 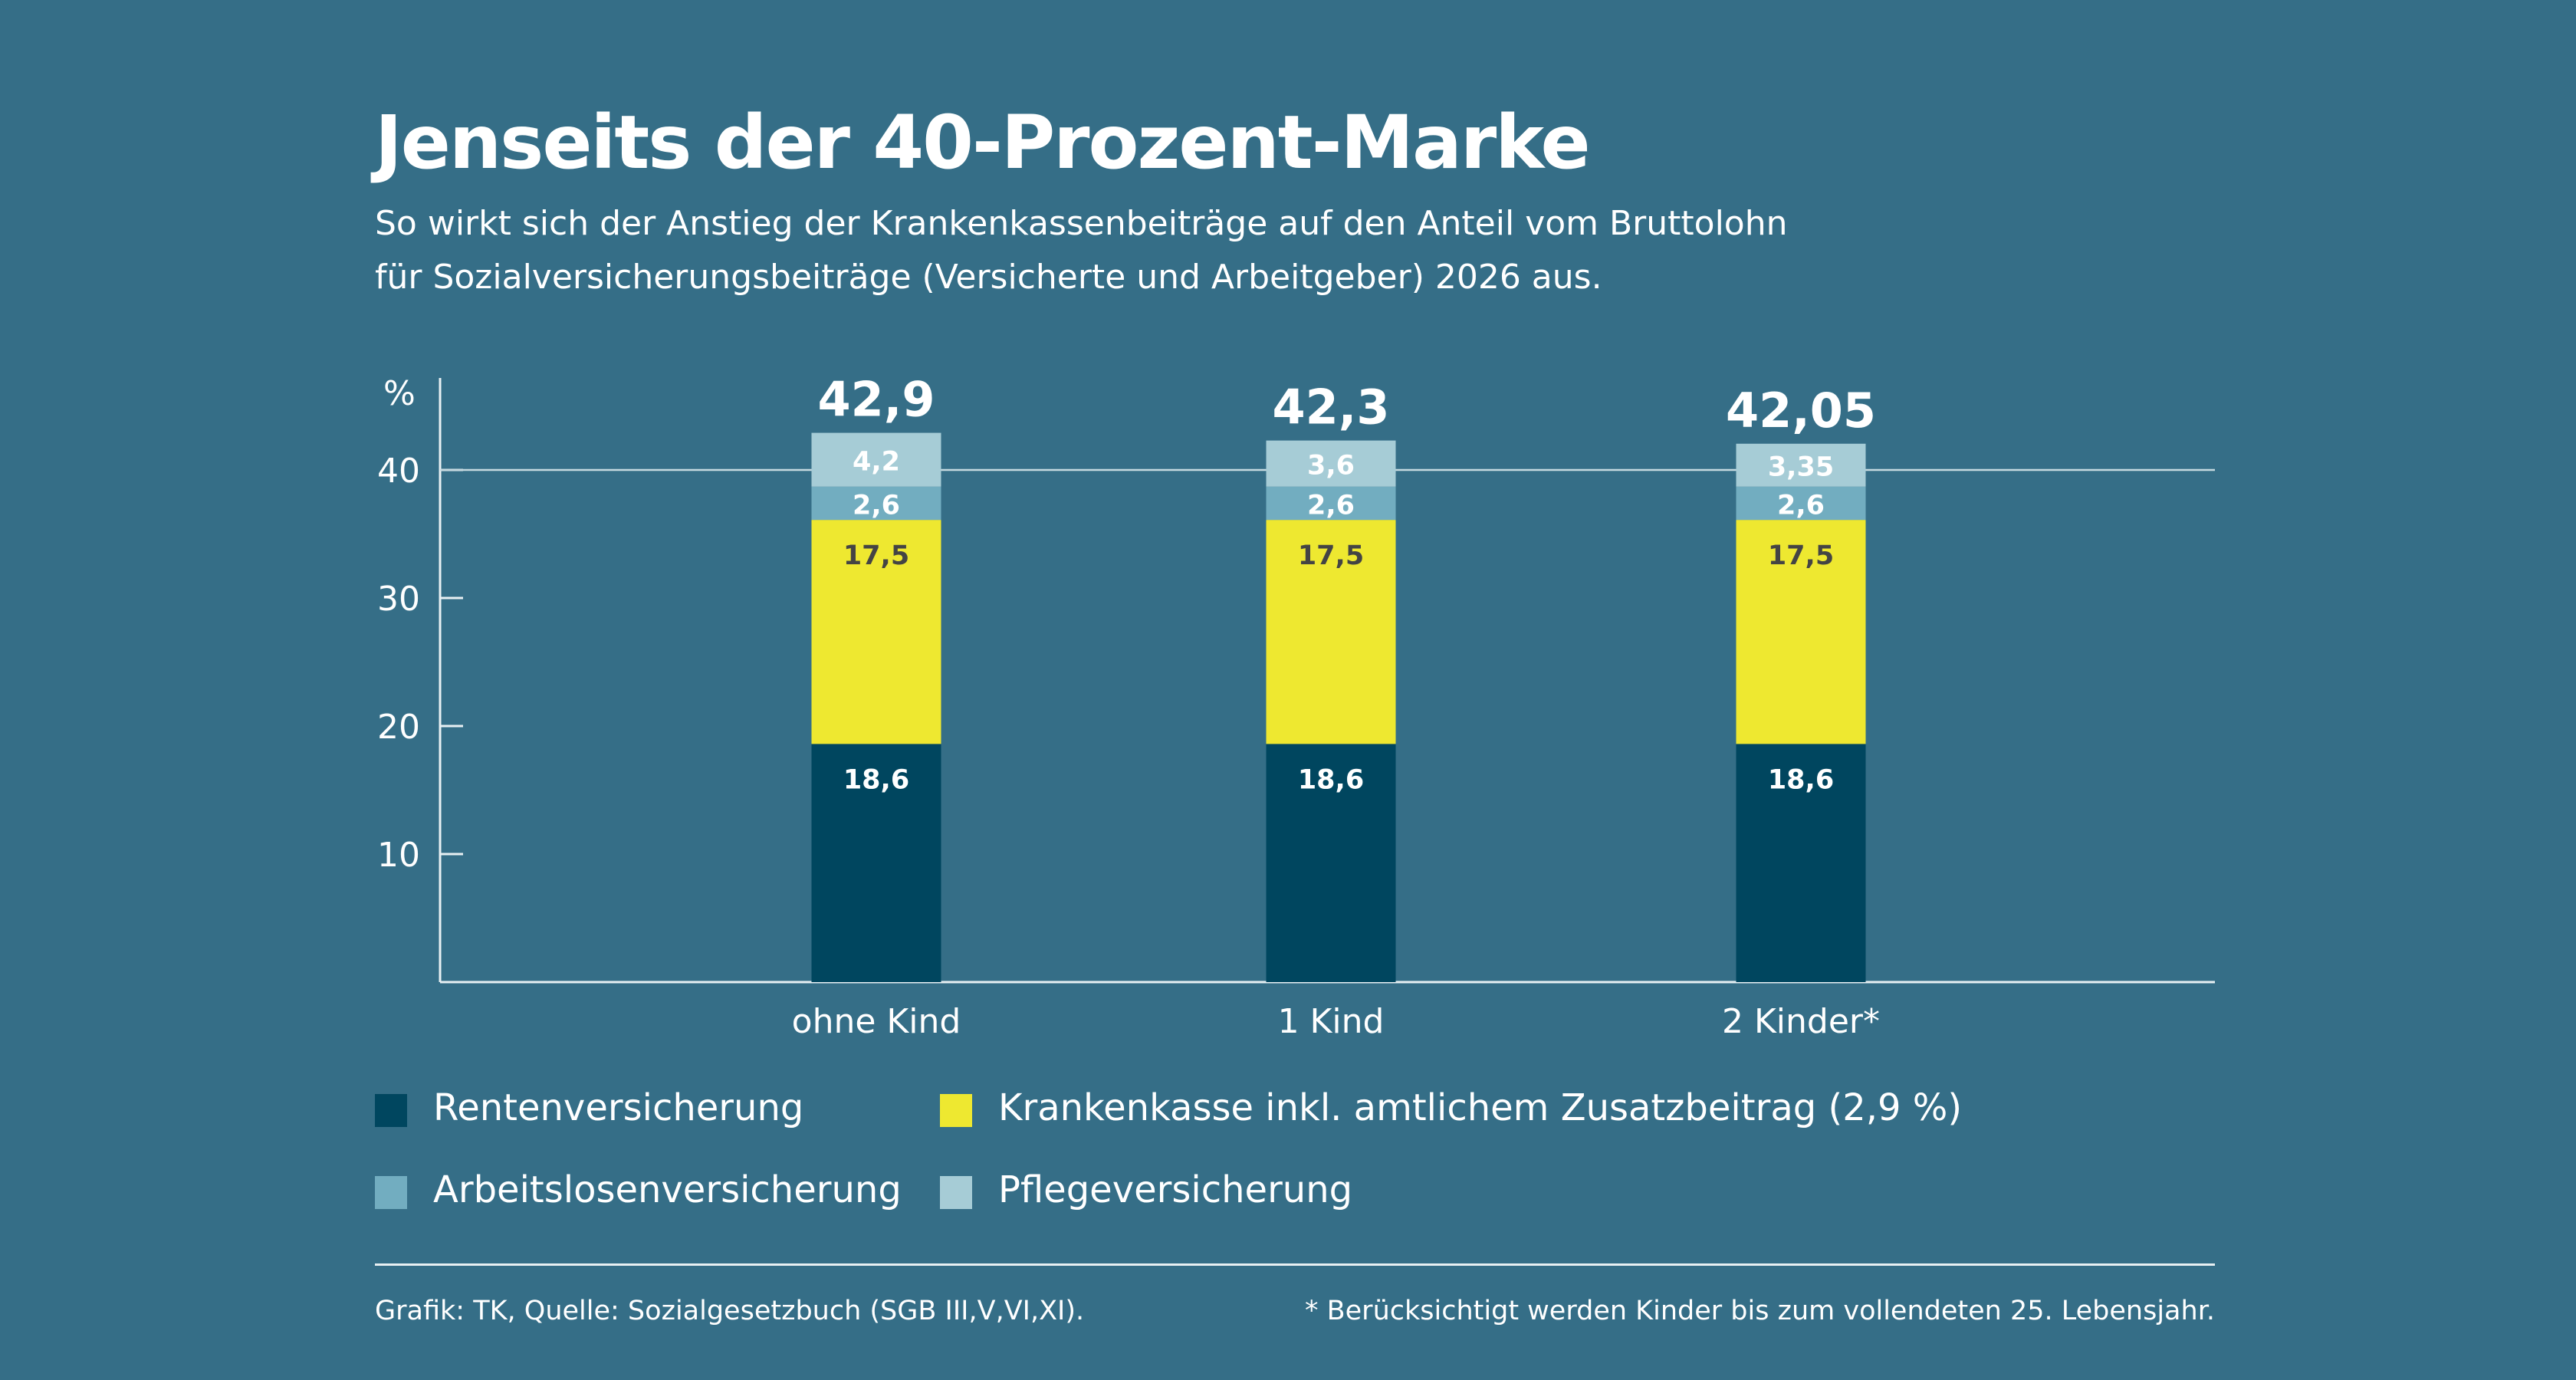 I want to click on x-tick-label: 2 Kinder*, so click(x=1801, y=1021).